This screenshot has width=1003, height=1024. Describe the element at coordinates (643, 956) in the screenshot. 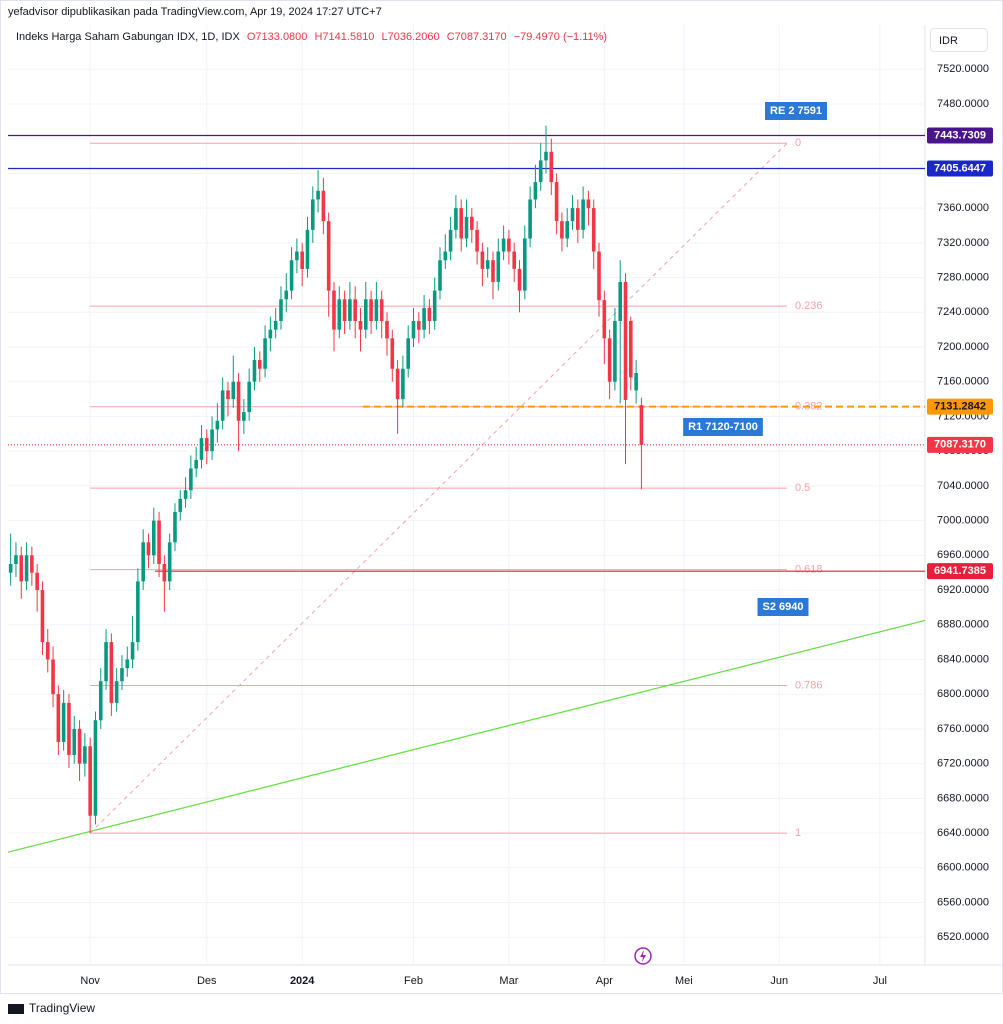

I see `event-icon-bolt` at that location.